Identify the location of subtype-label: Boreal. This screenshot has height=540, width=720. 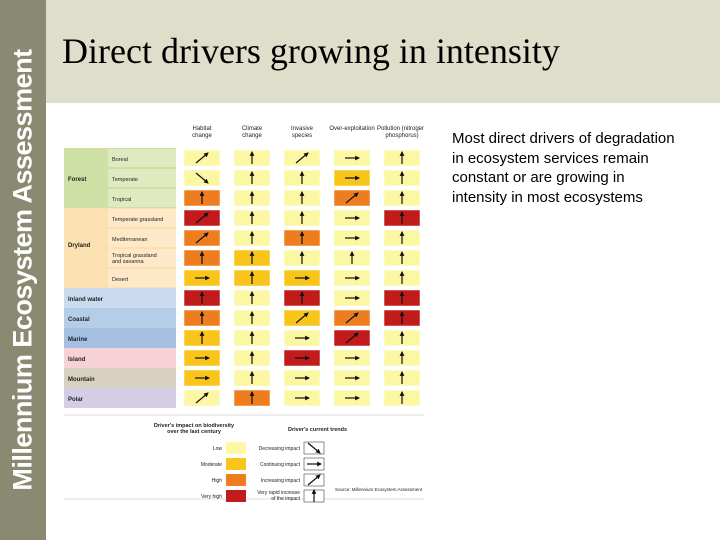
(120, 160).